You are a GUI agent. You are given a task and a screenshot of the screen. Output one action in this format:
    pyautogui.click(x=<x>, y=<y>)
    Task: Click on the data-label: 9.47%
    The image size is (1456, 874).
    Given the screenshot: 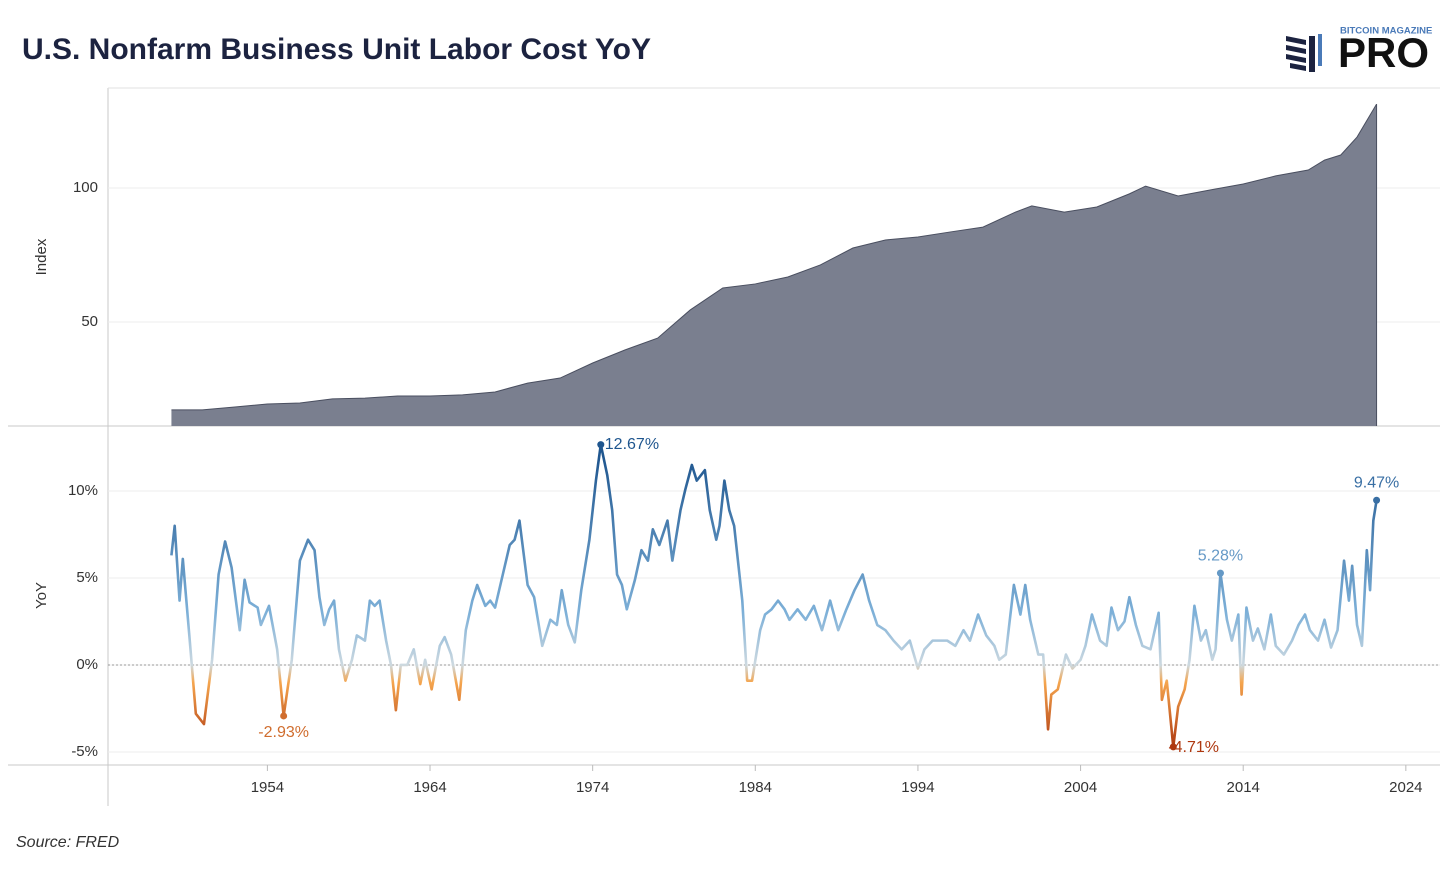 What is the action you would take?
    pyautogui.click(x=1376, y=482)
    